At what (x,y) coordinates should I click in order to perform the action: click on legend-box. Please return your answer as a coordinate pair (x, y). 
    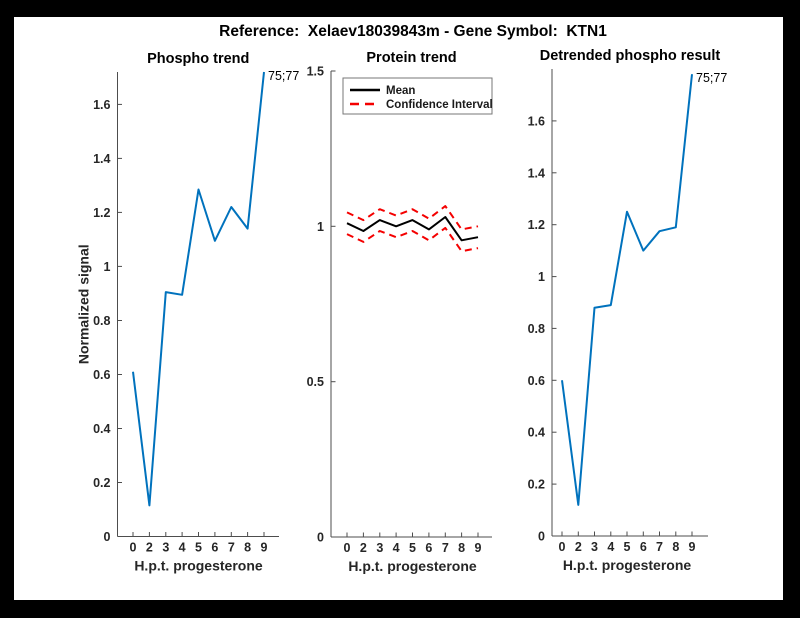
    Looking at the image, I should click on (417, 96).